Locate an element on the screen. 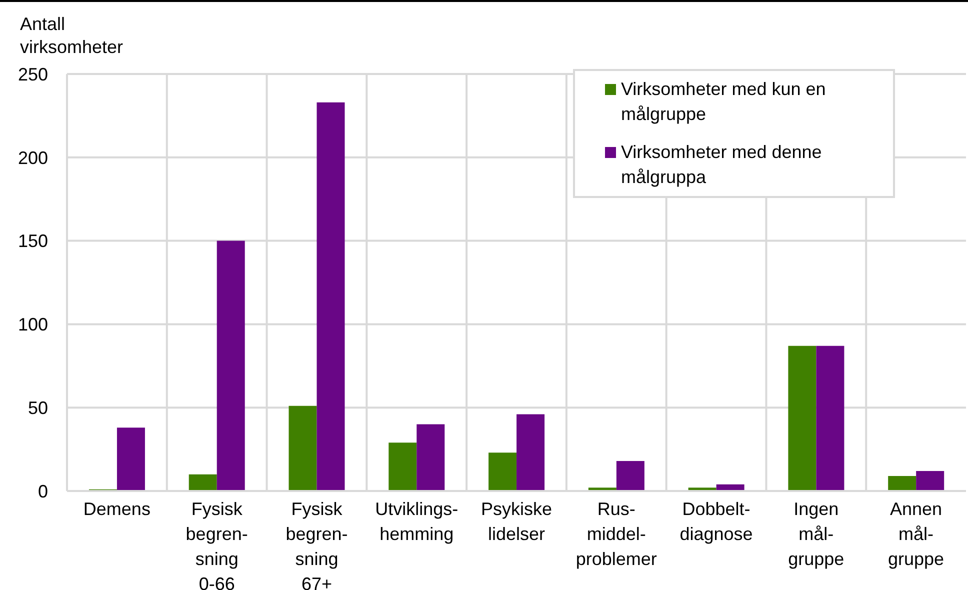 The image size is (968, 590). y-tick-label: 0 is located at coordinates (43, 491).